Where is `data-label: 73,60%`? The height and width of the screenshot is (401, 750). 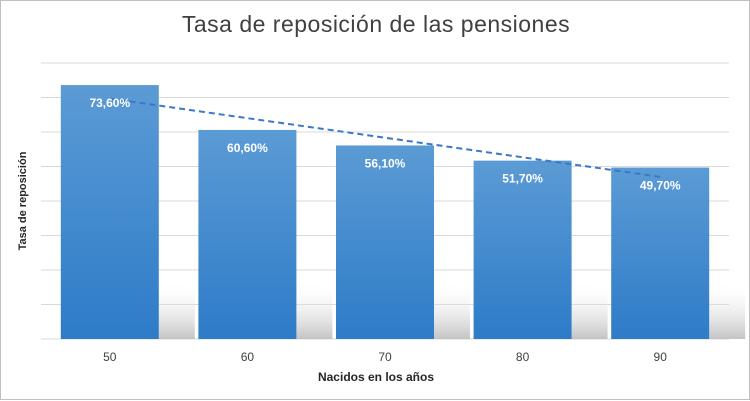
data-label: 73,60% is located at coordinates (109, 103).